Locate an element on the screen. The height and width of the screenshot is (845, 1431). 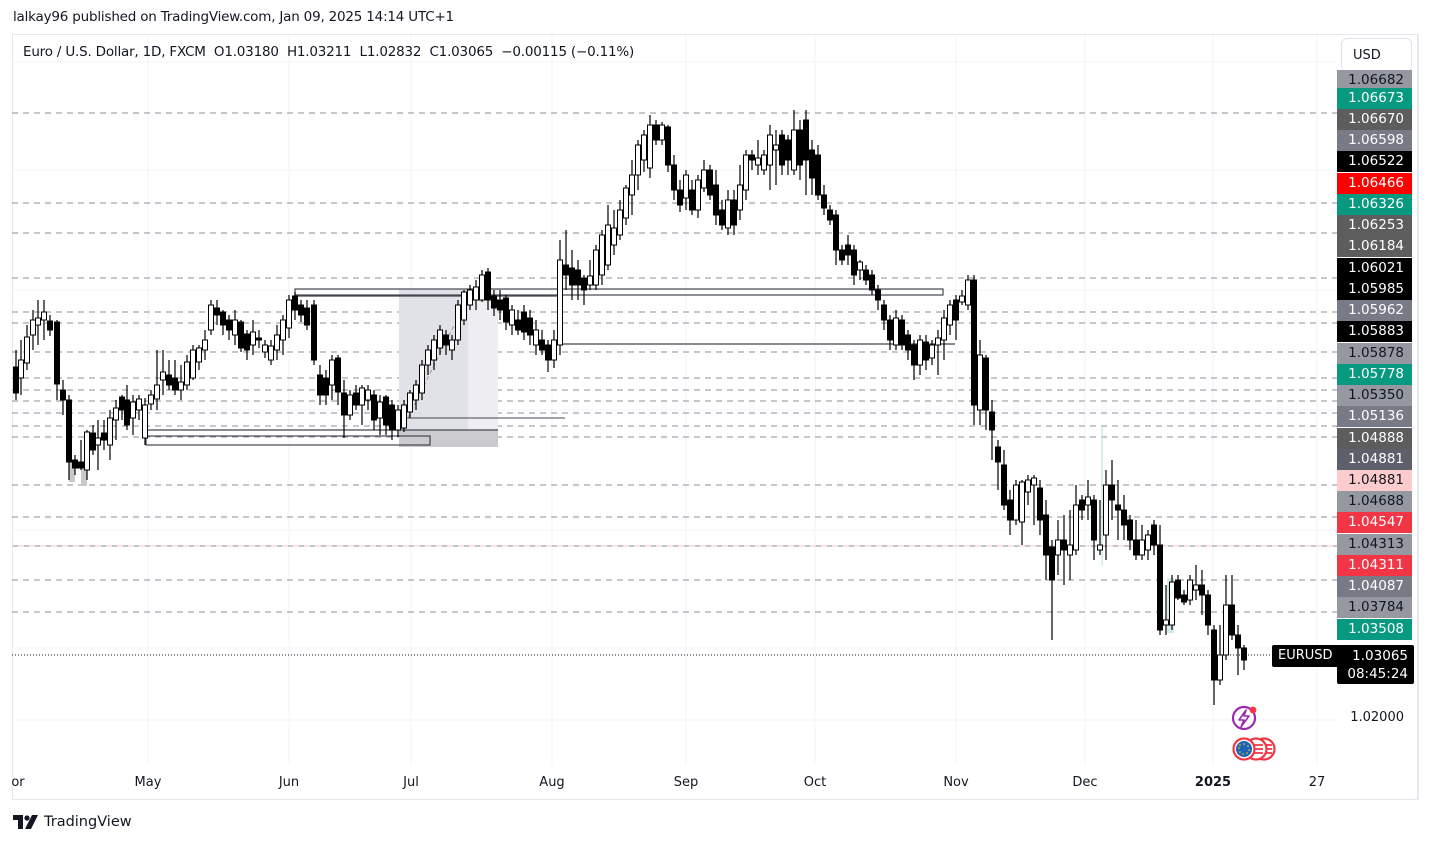
time-axis-label: Jul is located at coordinates (411, 782).